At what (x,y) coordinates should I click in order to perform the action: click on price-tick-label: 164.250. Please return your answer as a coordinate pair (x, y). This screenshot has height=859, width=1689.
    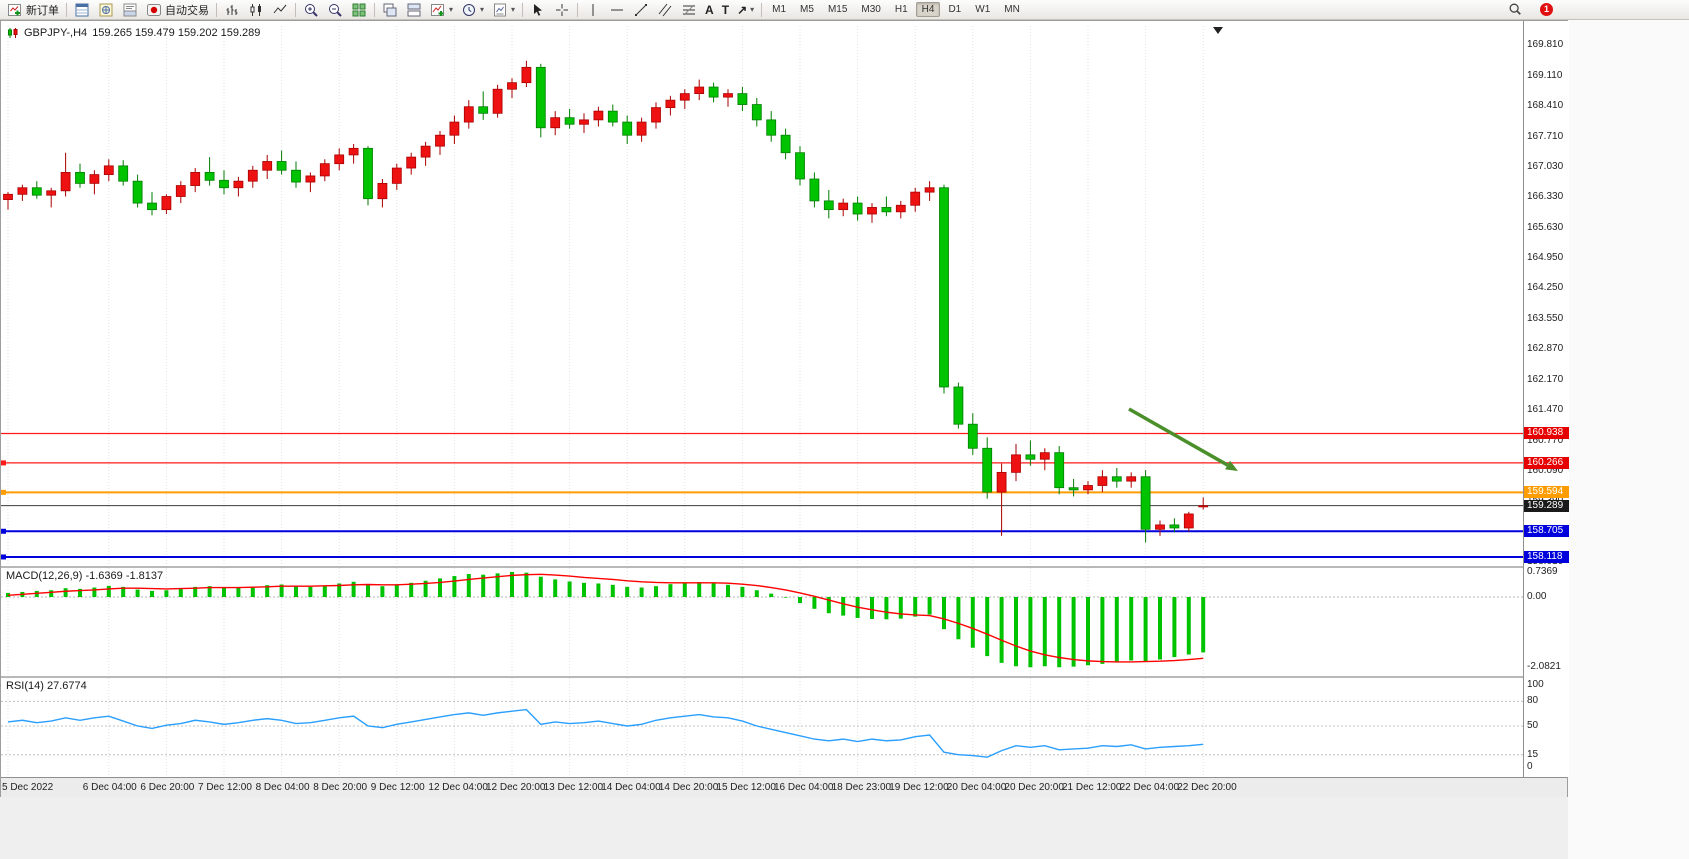
    Looking at the image, I should click on (1545, 288).